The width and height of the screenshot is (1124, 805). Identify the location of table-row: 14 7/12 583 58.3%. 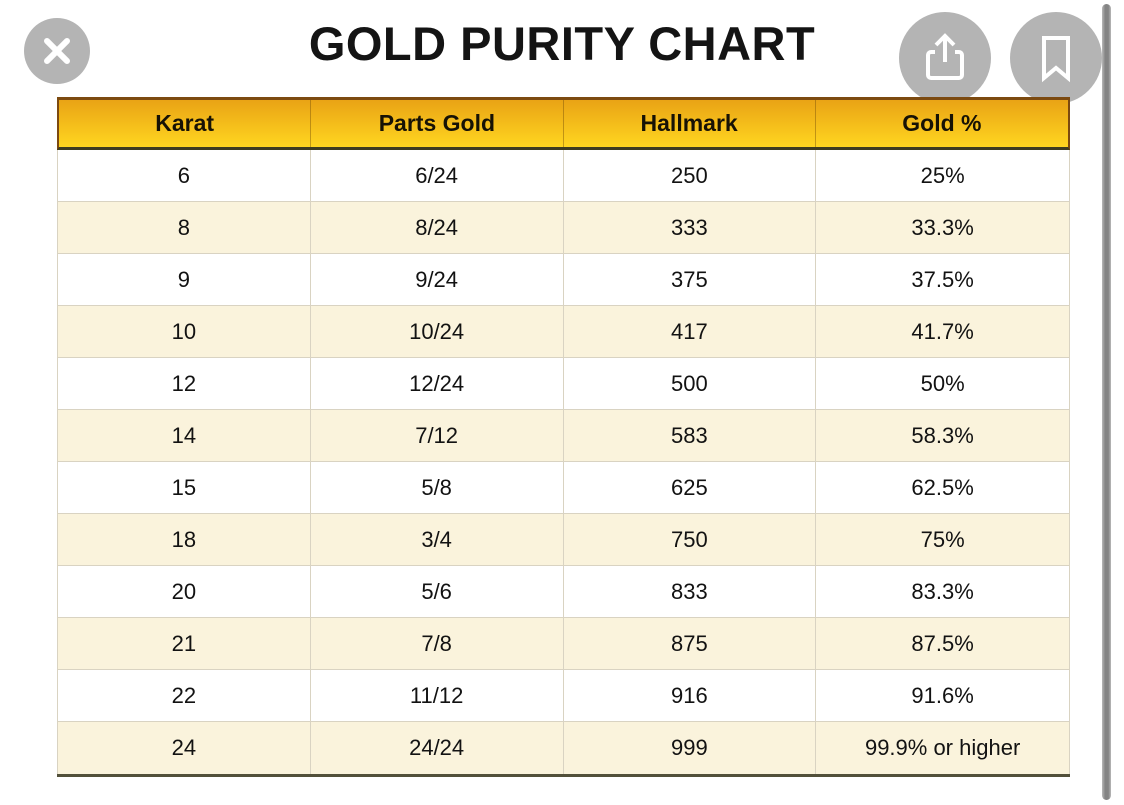
(563, 436).